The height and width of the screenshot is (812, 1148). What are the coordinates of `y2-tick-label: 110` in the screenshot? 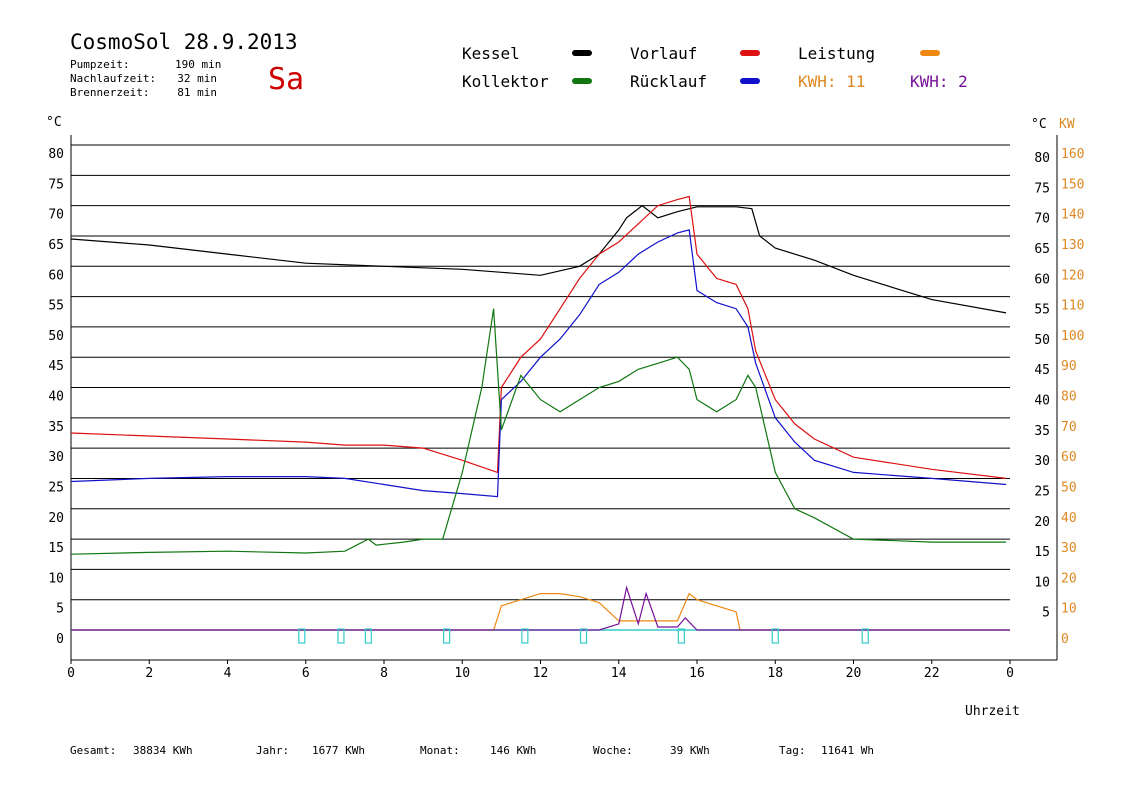 It's located at (1072, 306).